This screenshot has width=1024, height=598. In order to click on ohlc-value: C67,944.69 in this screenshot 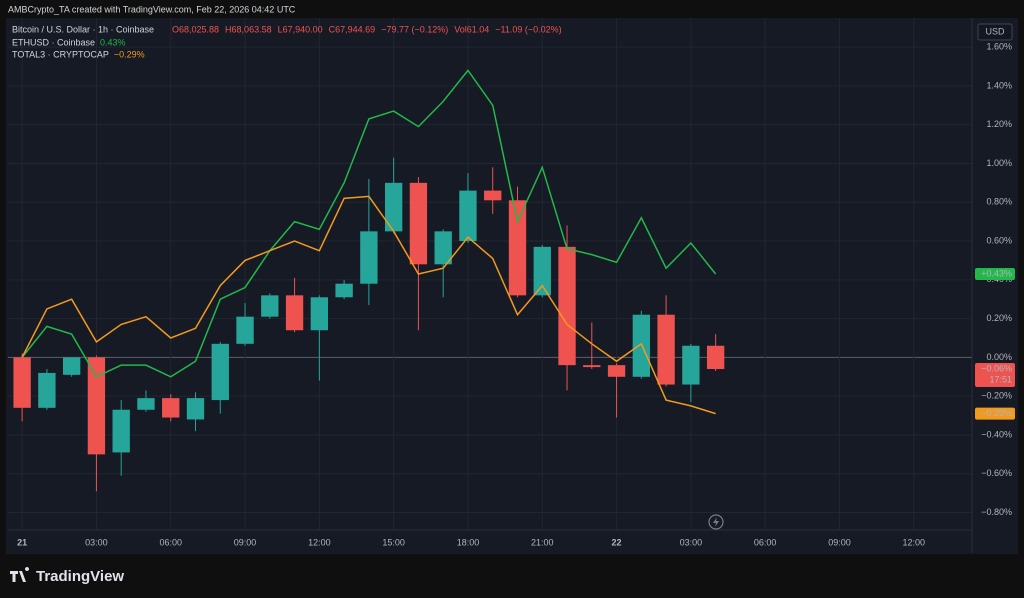, I will do `click(352, 29)`.